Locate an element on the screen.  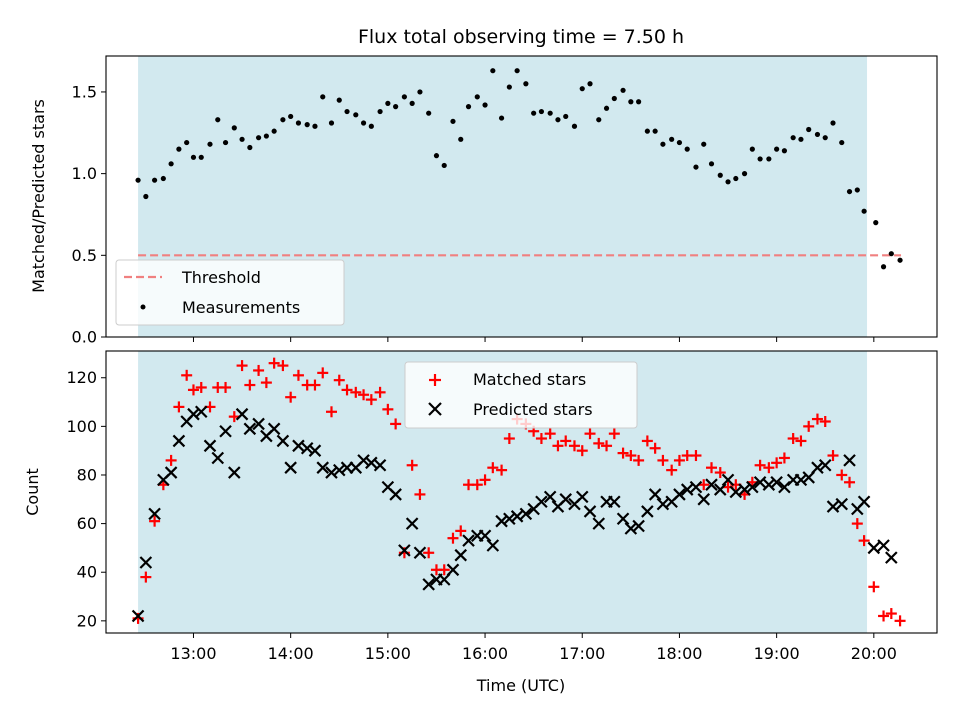
y-tick-label: 20 is located at coordinates (87, 620).